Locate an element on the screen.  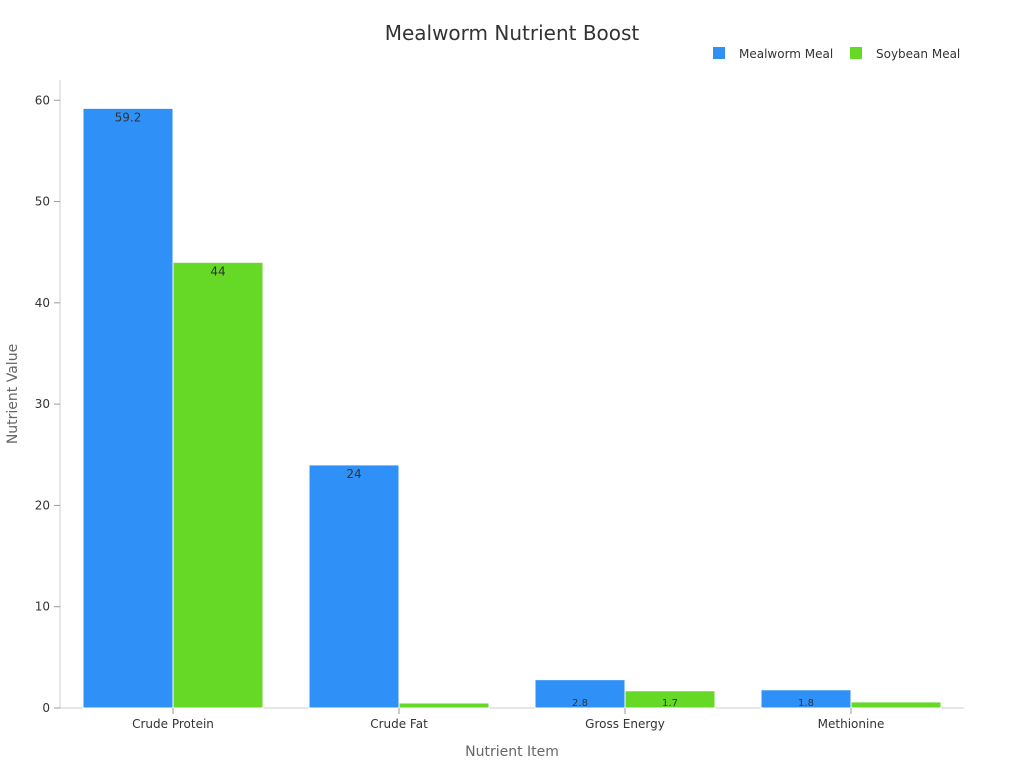
y-tick-label: 40 is located at coordinates (42, 303).